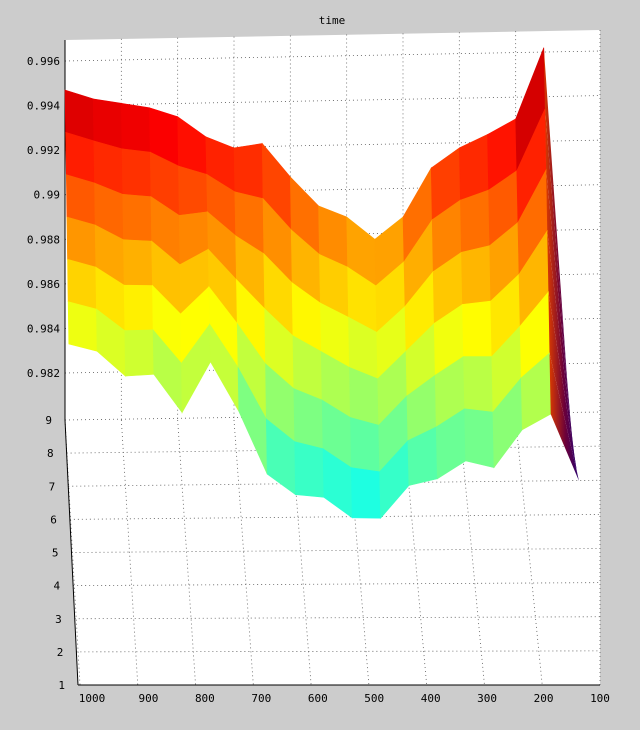 The width and height of the screenshot is (640, 730). Describe the element at coordinates (318, 698) in the screenshot. I see `x-tick-label: 600` at that location.